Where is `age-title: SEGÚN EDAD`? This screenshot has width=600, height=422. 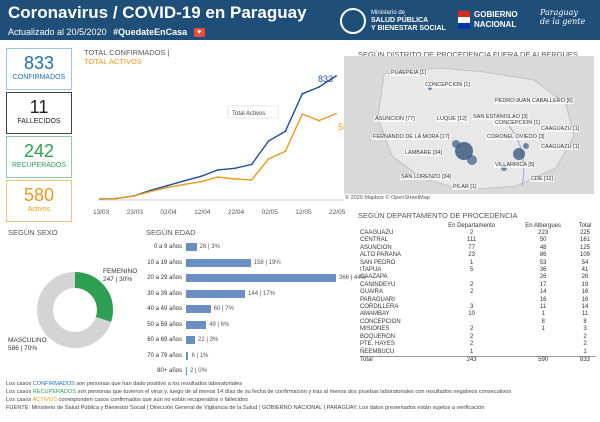
age-title: SEGÚN EDAD is located at coordinates (171, 232).